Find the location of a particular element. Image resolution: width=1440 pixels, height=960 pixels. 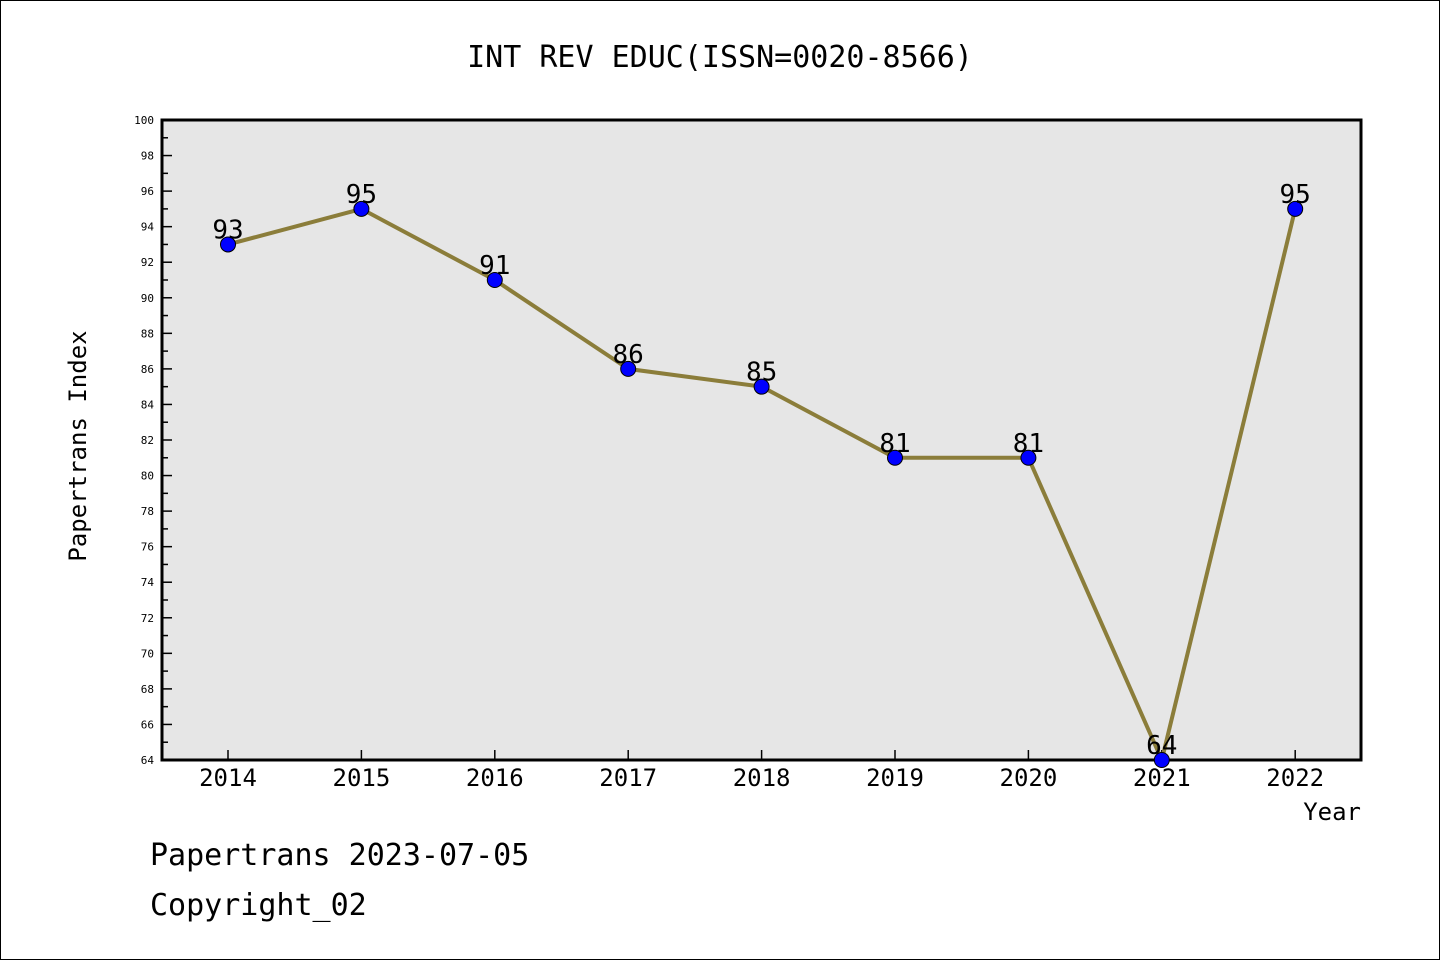

data-label: 85 is located at coordinates (761, 373).